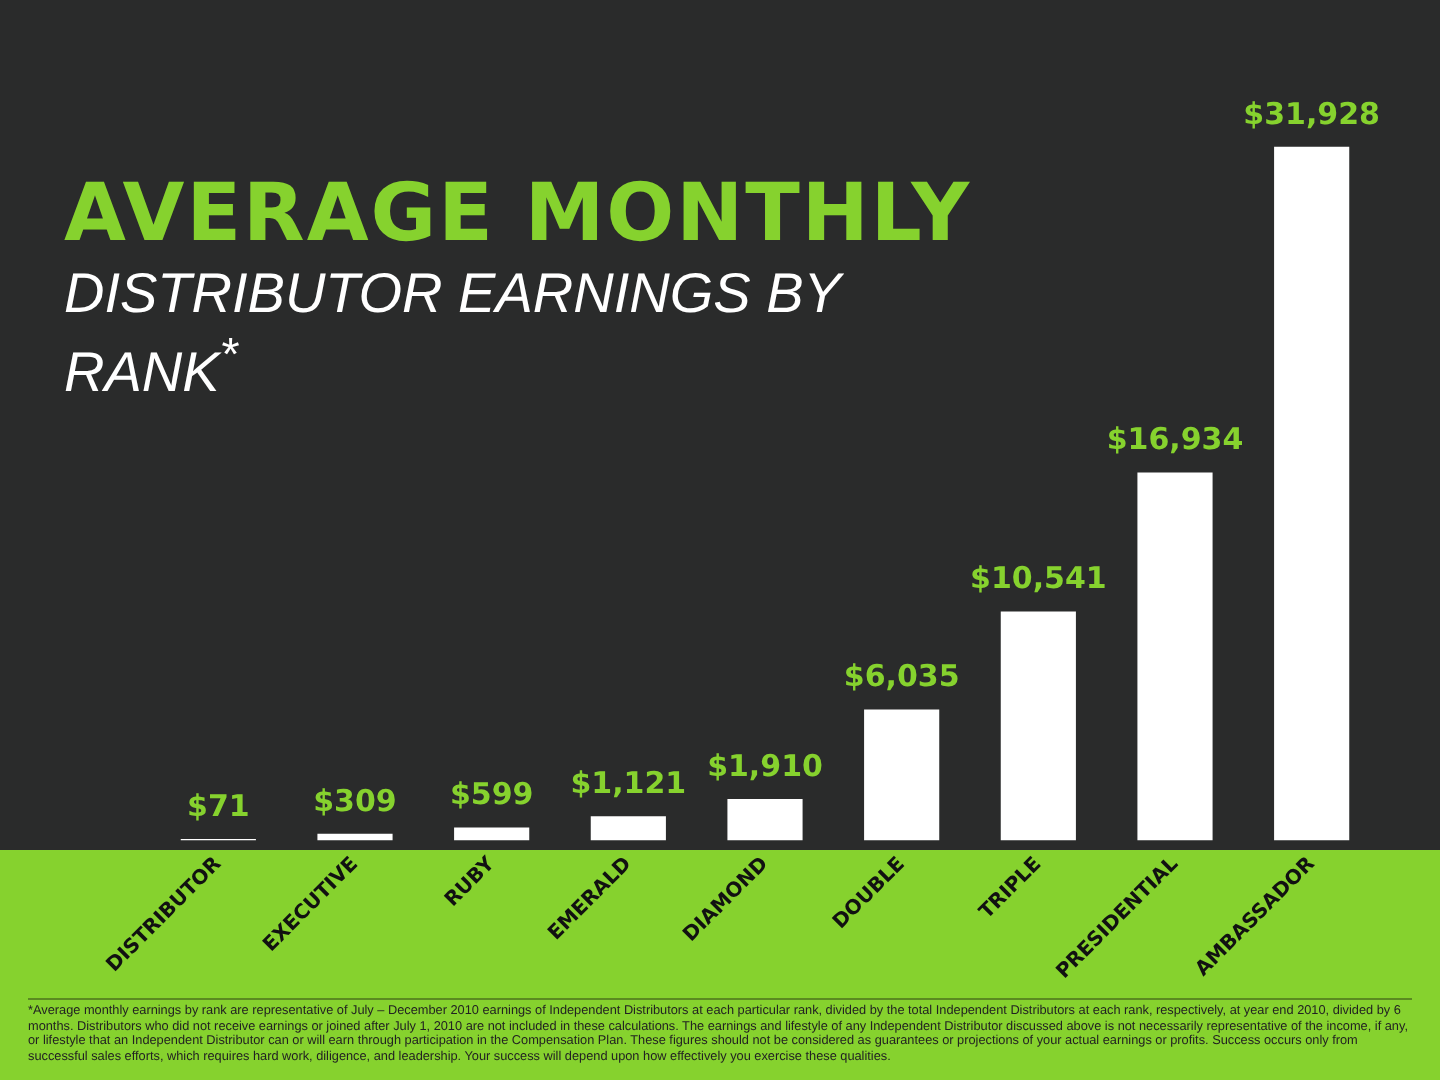  Describe the element at coordinates (1311, 113) in the screenshot. I see `data-label: $31,928` at that location.